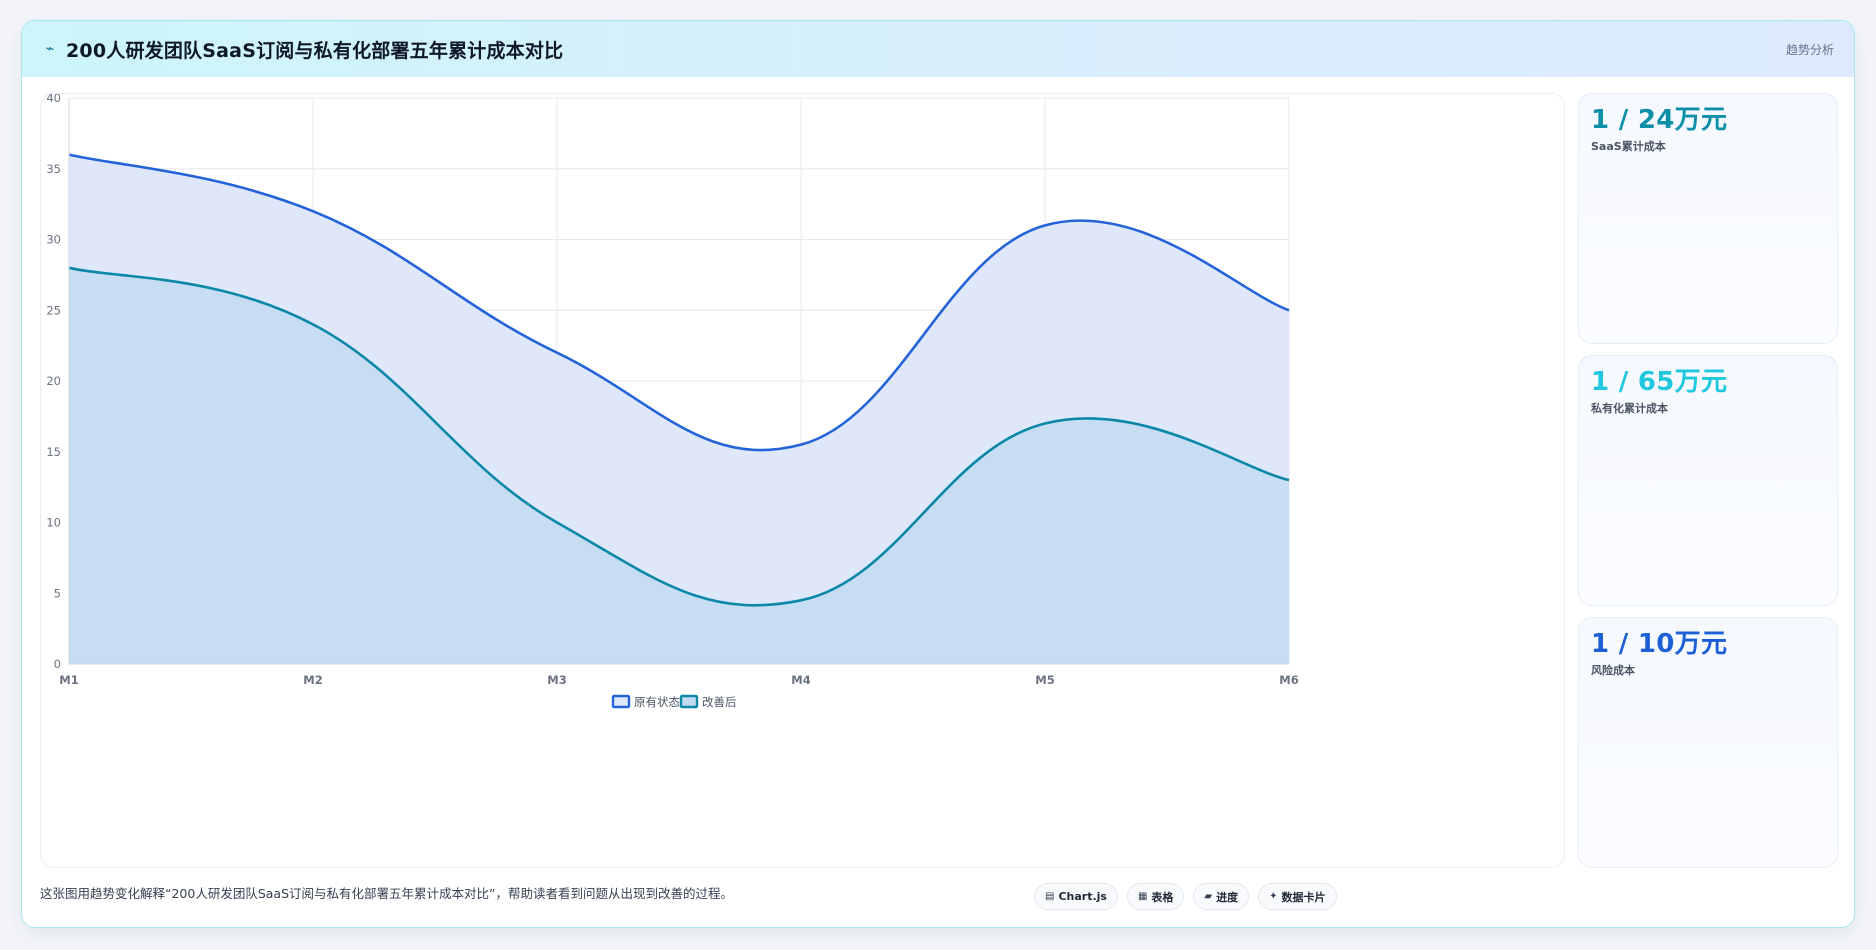 This screenshot has height=950, width=1876. Describe the element at coordinates (315, 50) in the screenshot. I see `page-title: 200人研发团队SaaS订阅与私有化部署五年累计成本对比` at that location.